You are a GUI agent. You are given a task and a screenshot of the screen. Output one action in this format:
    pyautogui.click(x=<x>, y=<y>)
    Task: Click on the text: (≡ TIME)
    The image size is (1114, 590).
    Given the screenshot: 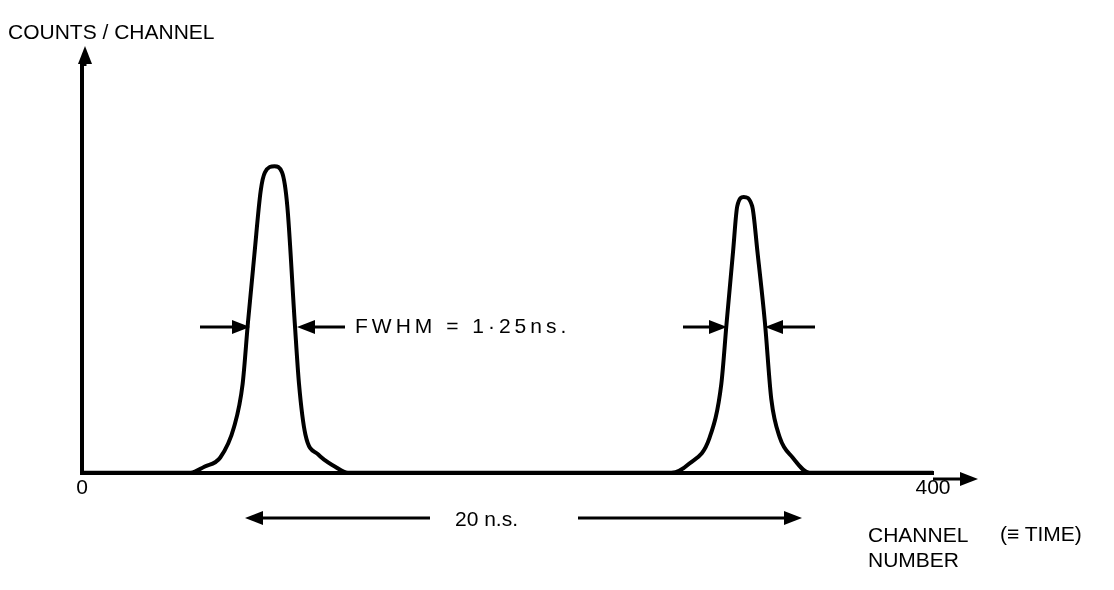 What is the action you would take?
    pyautogui.click(x=1041, y=534)
    